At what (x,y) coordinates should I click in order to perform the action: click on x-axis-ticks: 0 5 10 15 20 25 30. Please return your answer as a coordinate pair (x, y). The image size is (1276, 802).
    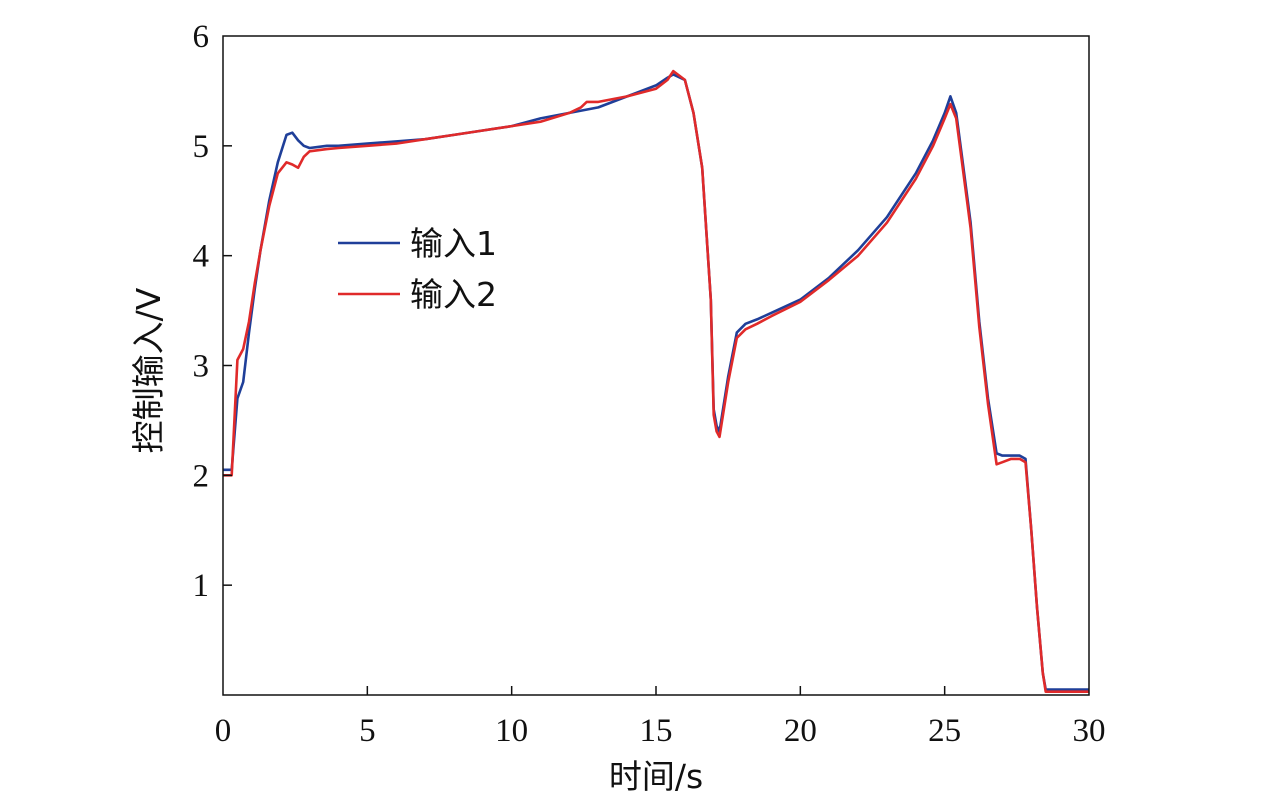
    Looking at the image, I should click on (660, 717).